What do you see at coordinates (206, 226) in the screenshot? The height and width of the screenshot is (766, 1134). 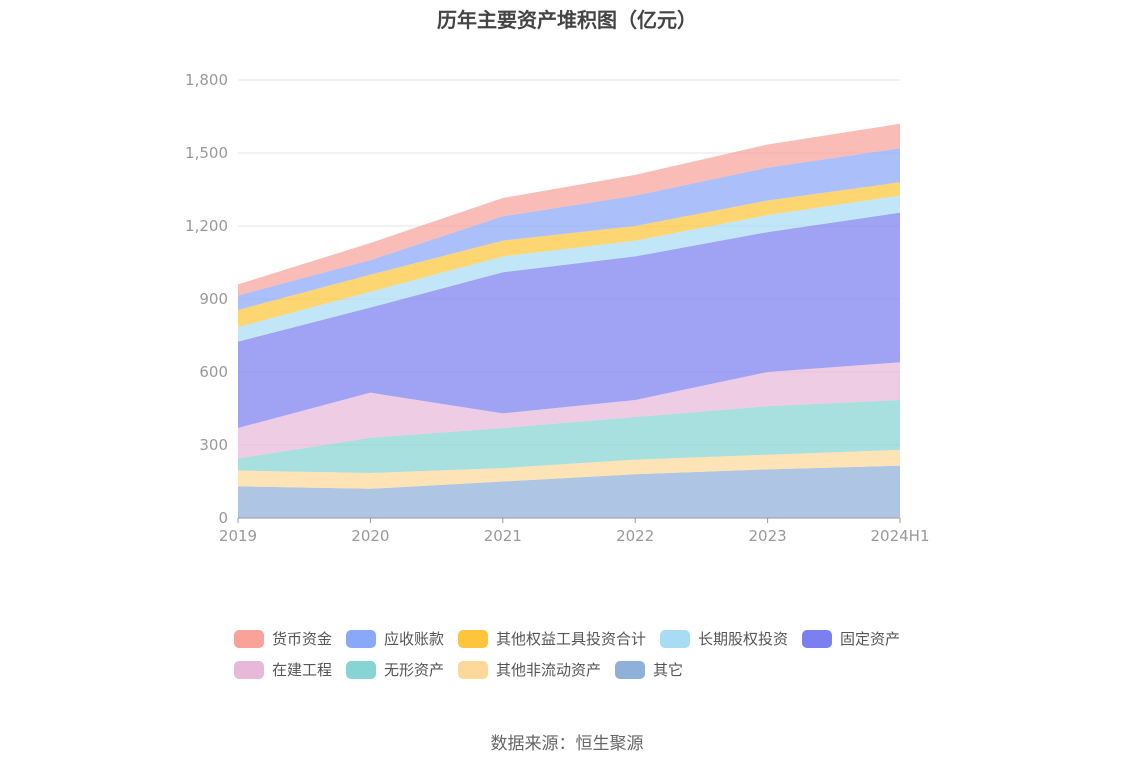 I see `y-tick-label: 1,200` at bounding box center [206, 226].